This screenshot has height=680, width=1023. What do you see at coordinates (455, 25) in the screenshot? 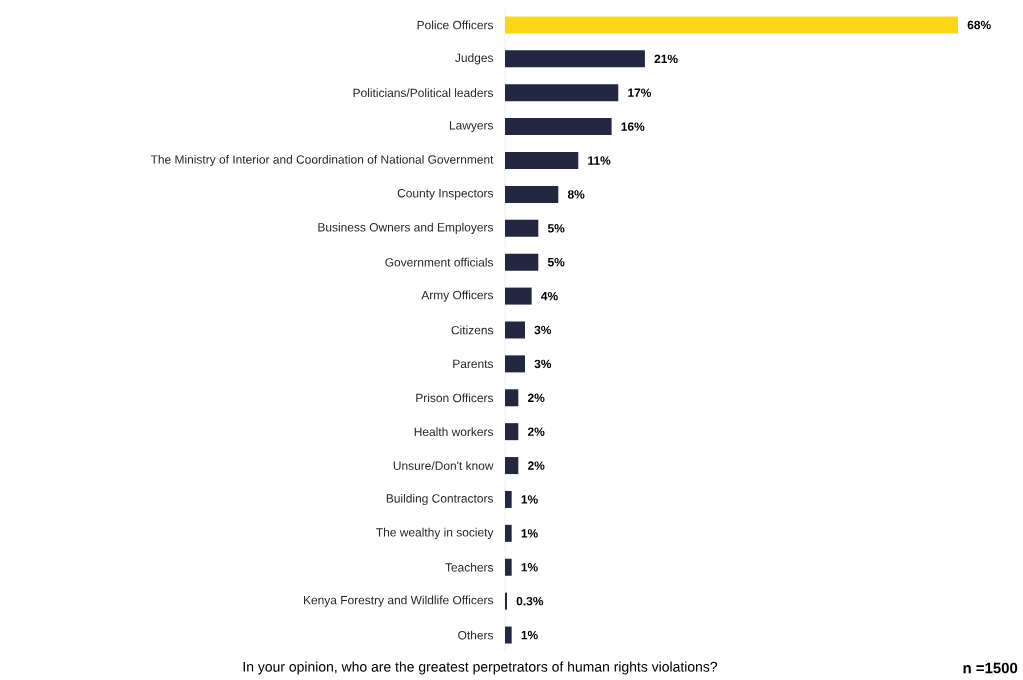
I see `y-tick-label: Police Officers` at bounding box center [455, 25].